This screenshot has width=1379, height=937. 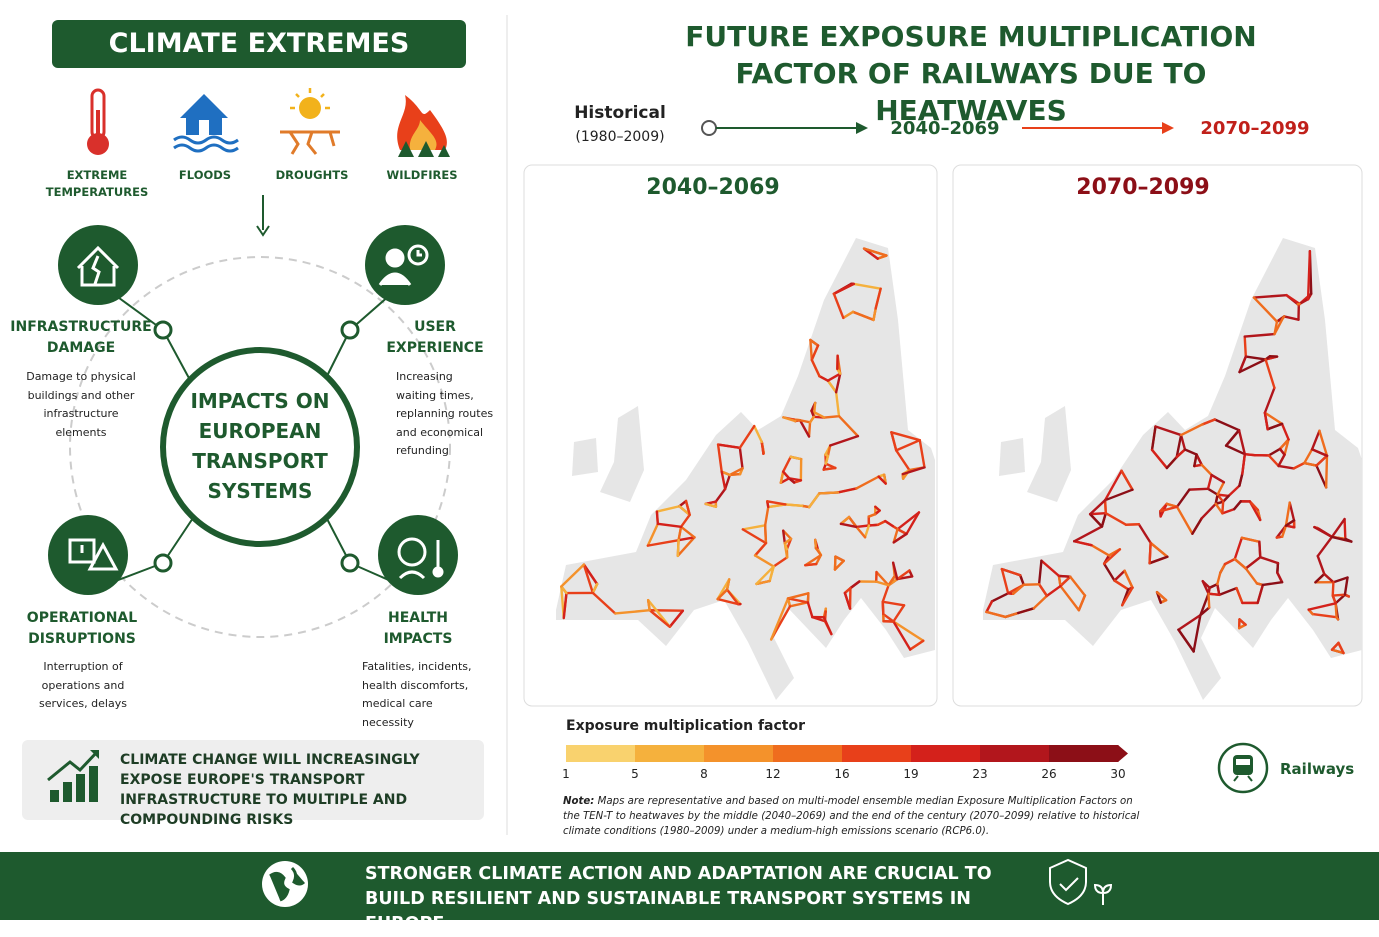 I want to click on colorbar-arrow, so click(x=1123, y=753).